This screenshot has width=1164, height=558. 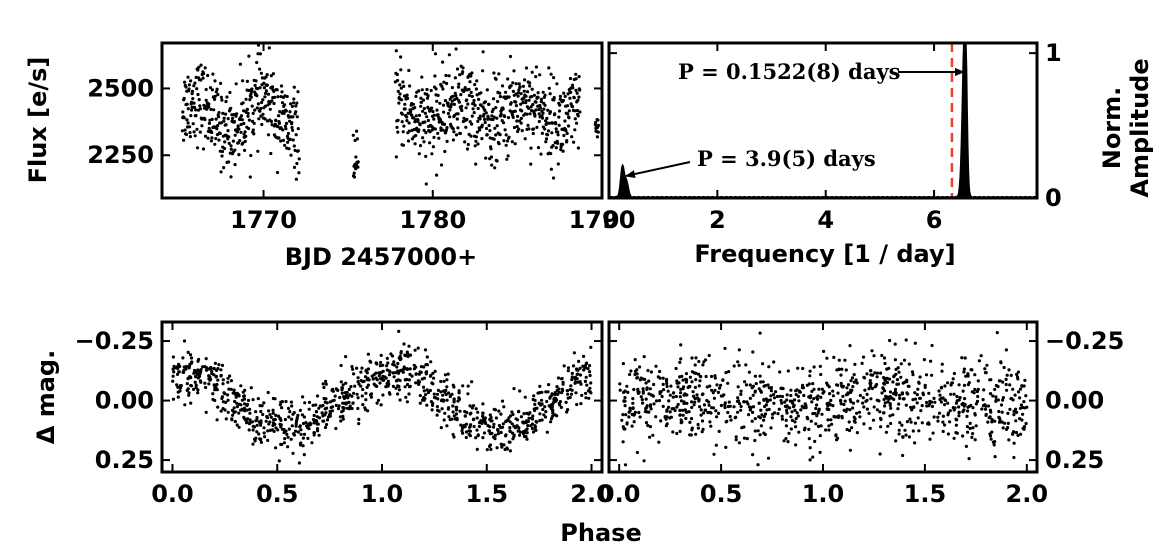 What do you see at coordinates (823, 494) in the screenshot?
I see `phase-long-xtick-label: 1.0` at bounding box center [823, 494].